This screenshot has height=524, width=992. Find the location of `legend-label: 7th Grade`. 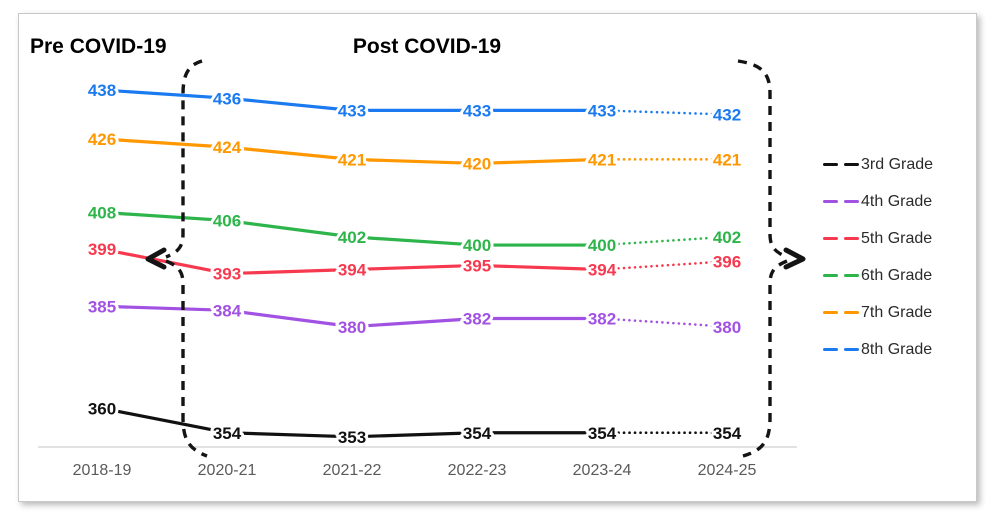

legend-label: 7th Grade is located at coordinates (897, 312).